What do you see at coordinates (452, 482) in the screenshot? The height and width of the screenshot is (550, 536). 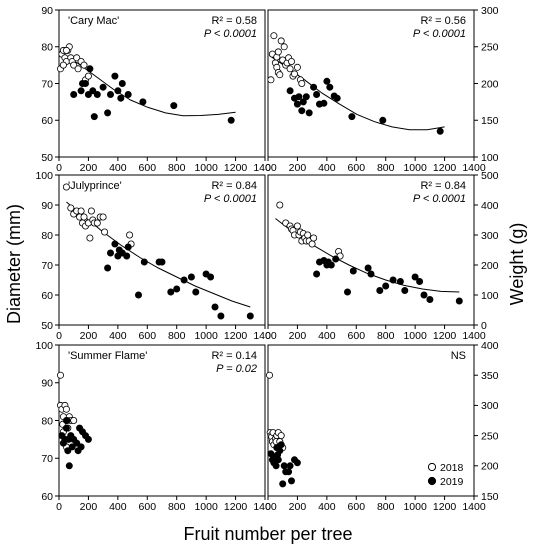 I see `legend-label-2019: 2019` at bounding box center [452, 482].